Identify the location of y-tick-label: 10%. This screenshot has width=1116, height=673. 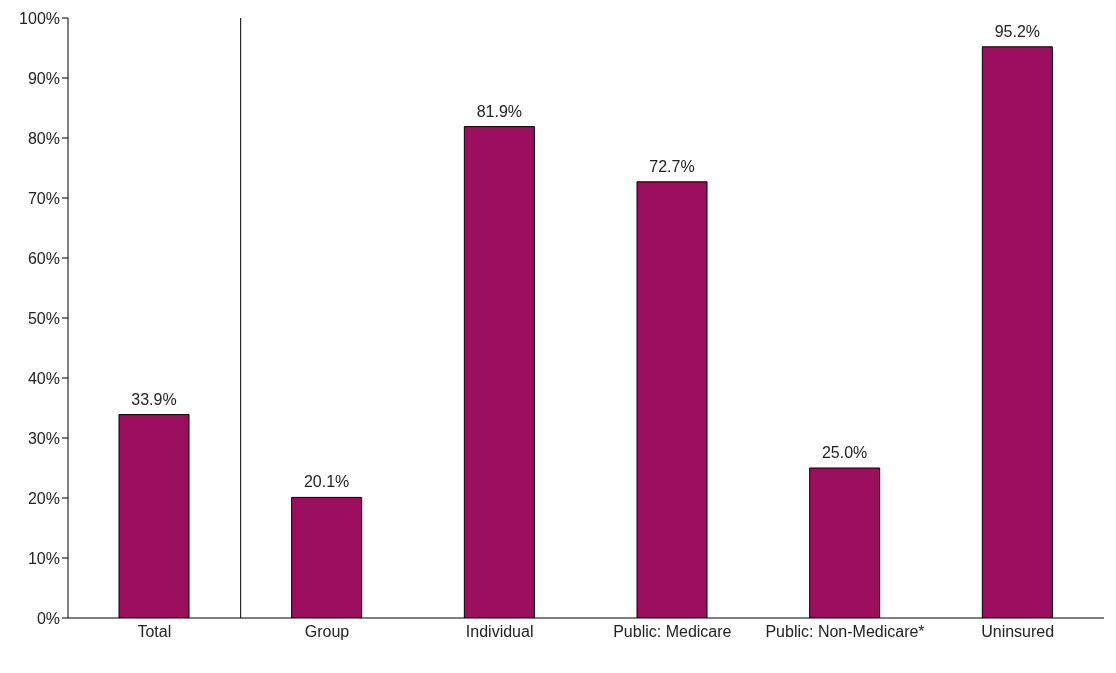
(43, 558).